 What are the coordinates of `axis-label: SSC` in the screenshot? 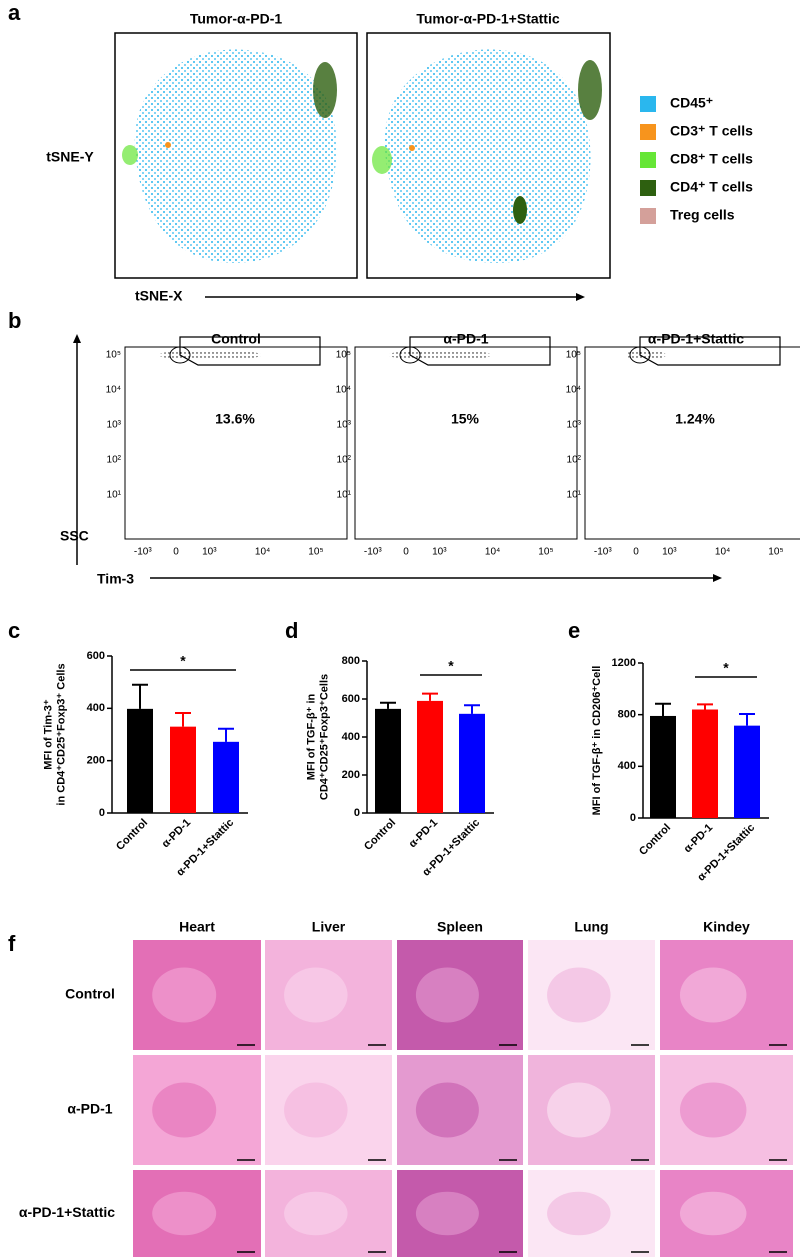 It's located at (74, 536).